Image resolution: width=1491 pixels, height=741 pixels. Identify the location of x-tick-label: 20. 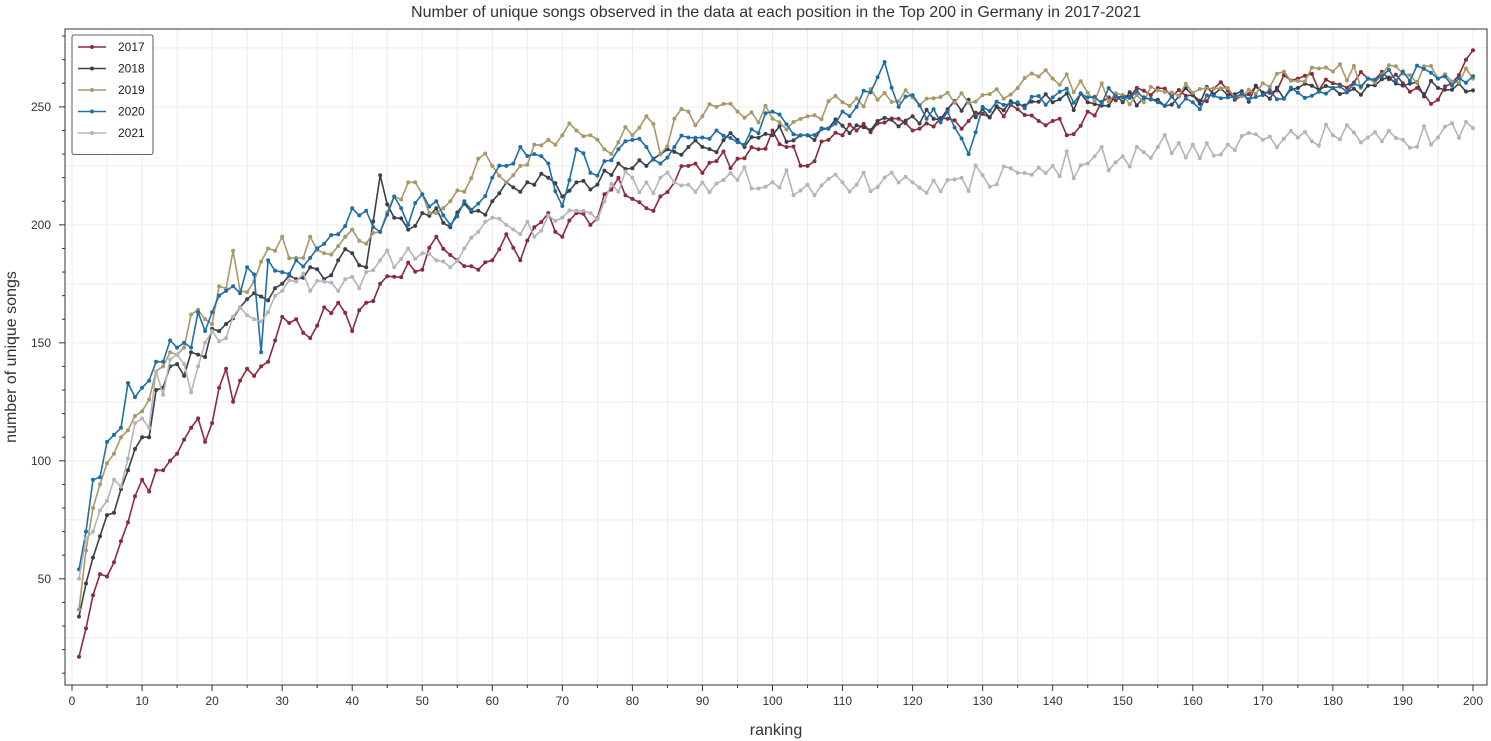
(212, 701).